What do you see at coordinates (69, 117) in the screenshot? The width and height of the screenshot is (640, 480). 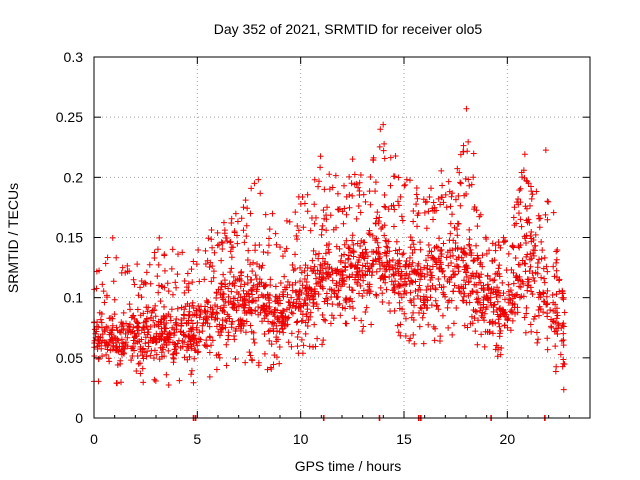 I see `y-tick-label: 0.25` at bounding box center [69, 117].